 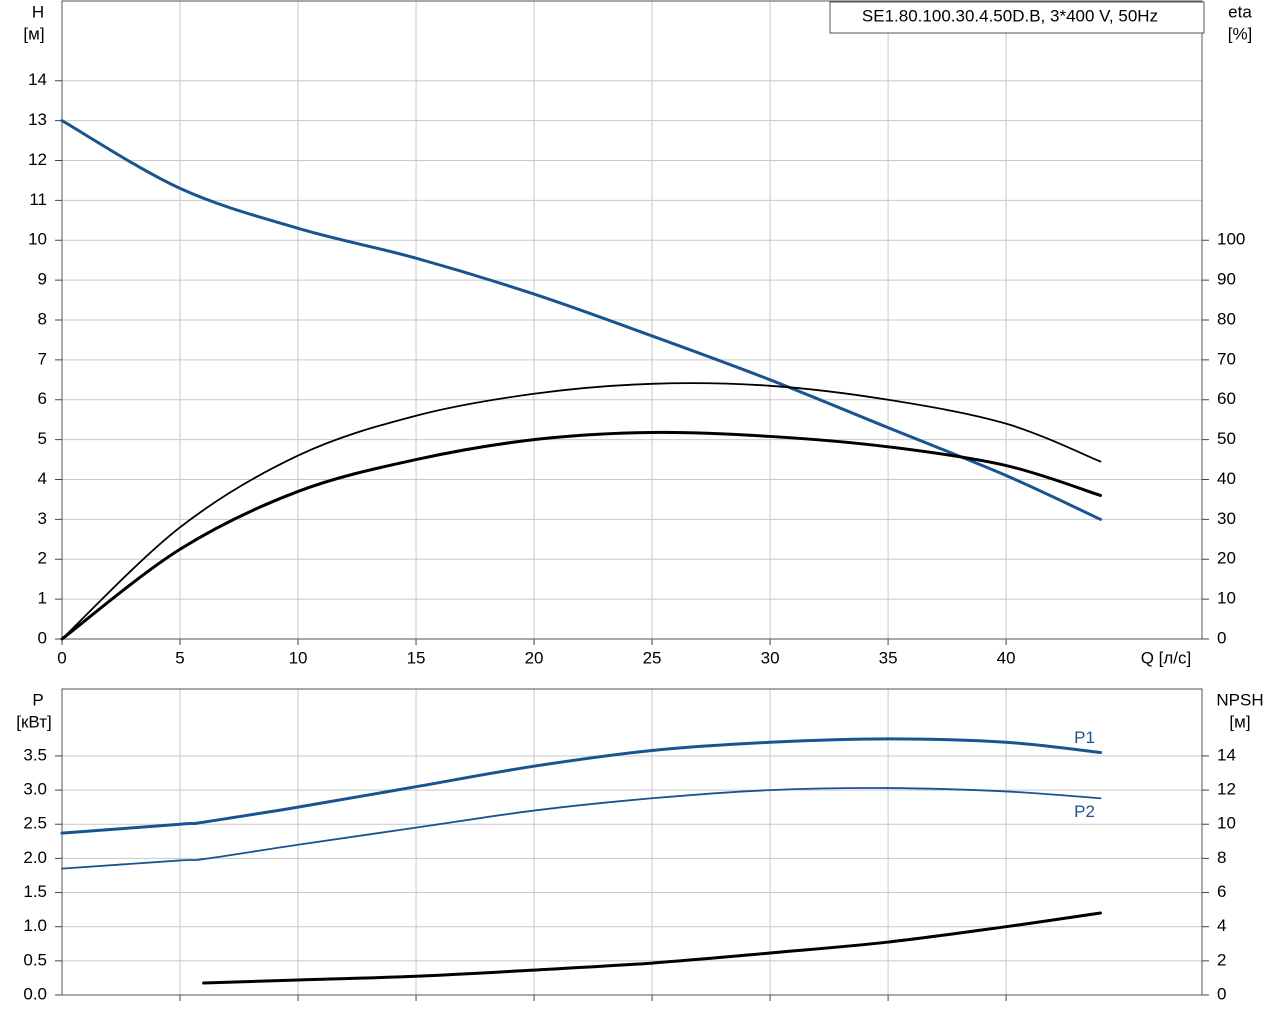 I want to click on y-tick-label: 1, so click(x=42, y=598).